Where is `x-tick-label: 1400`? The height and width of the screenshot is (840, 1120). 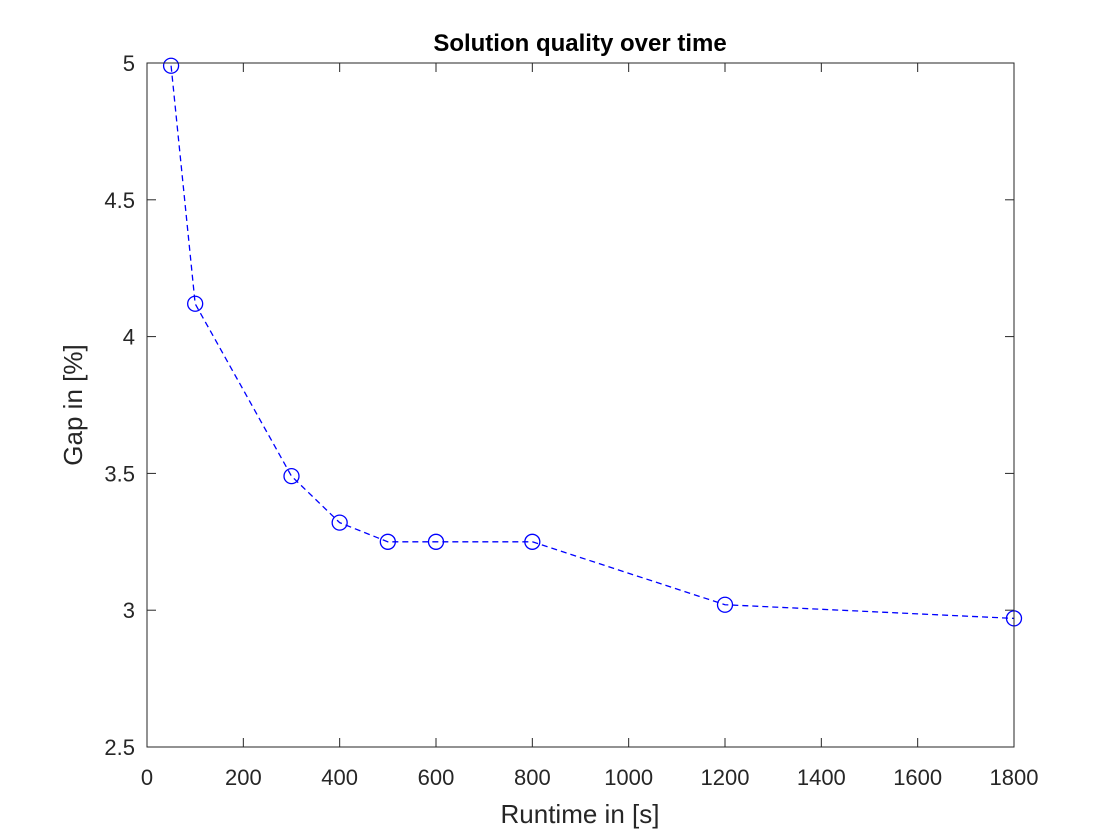
x-tick-label: 1400 is located at coordinates (821, 777).